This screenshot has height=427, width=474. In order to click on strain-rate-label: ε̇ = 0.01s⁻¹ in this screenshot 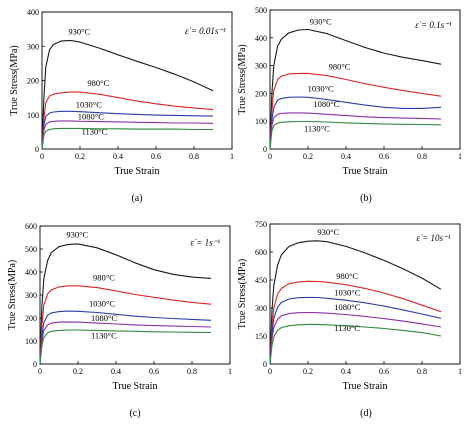, I will do `click(205, 31)`.